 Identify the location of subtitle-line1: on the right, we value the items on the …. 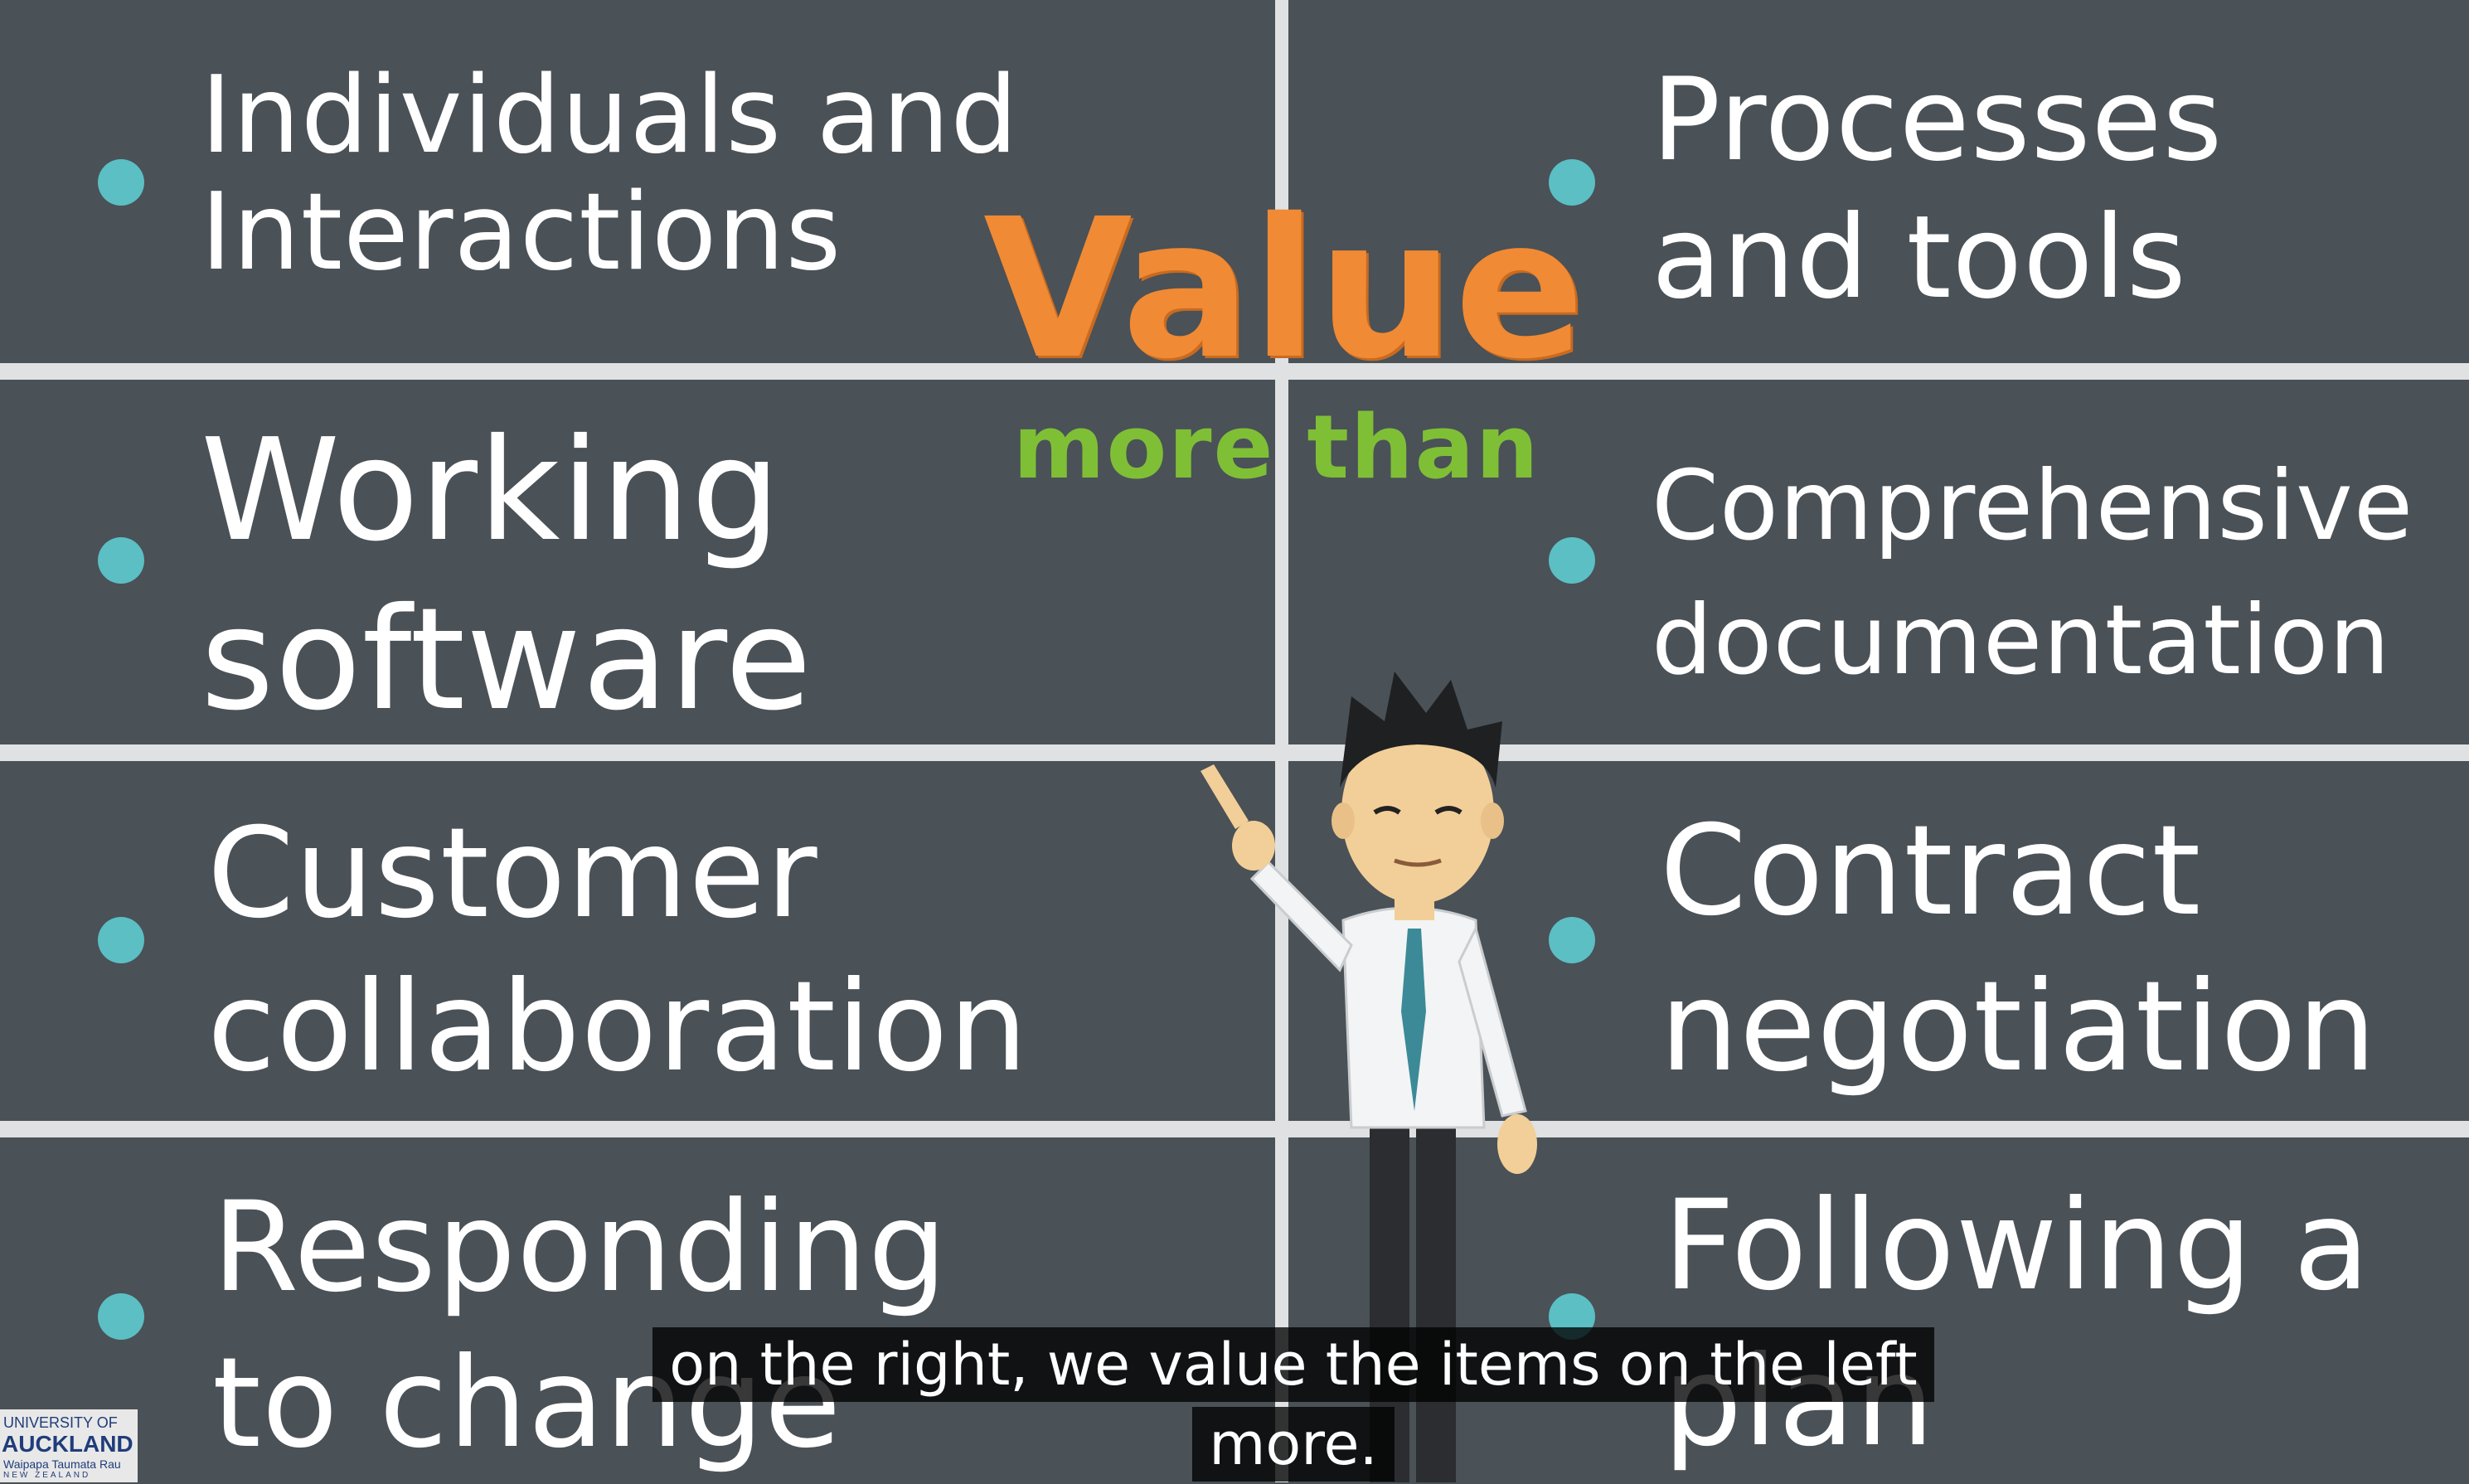
(1293, 1365).